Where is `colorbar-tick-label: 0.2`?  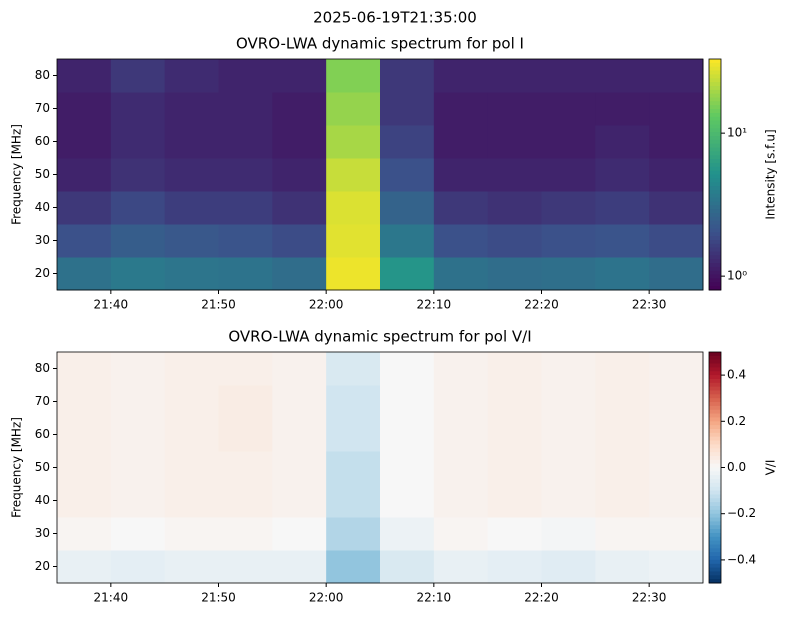 colorbar-tick-label: 0.2 is located at coordinates (736, 421).